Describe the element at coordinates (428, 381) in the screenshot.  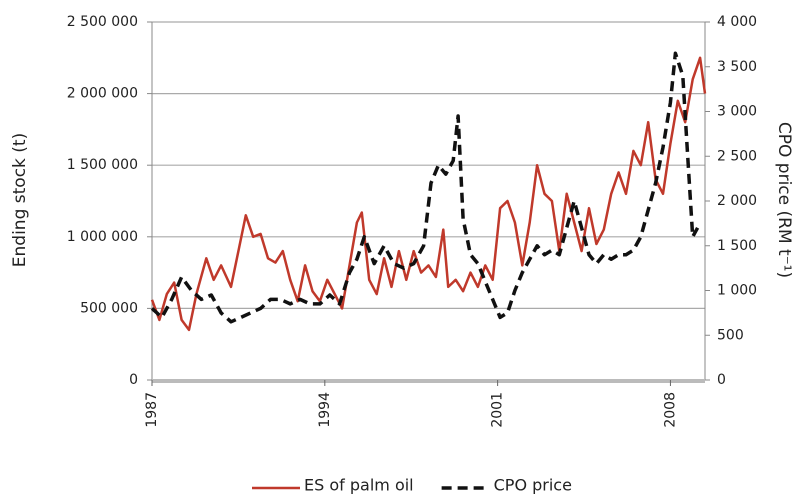
I see `x-axis` at that location.